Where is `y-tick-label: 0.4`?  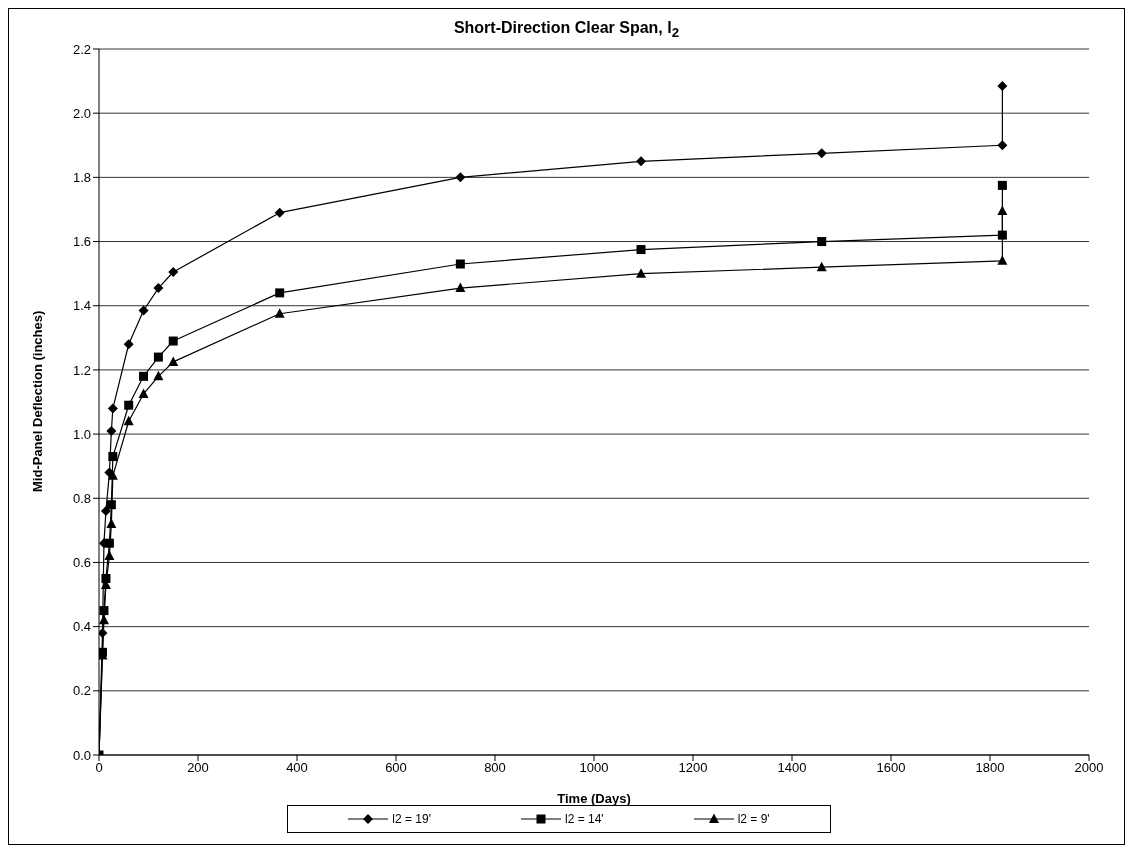 y-tick-label: 0.4 is located at coordinates (81, 627).